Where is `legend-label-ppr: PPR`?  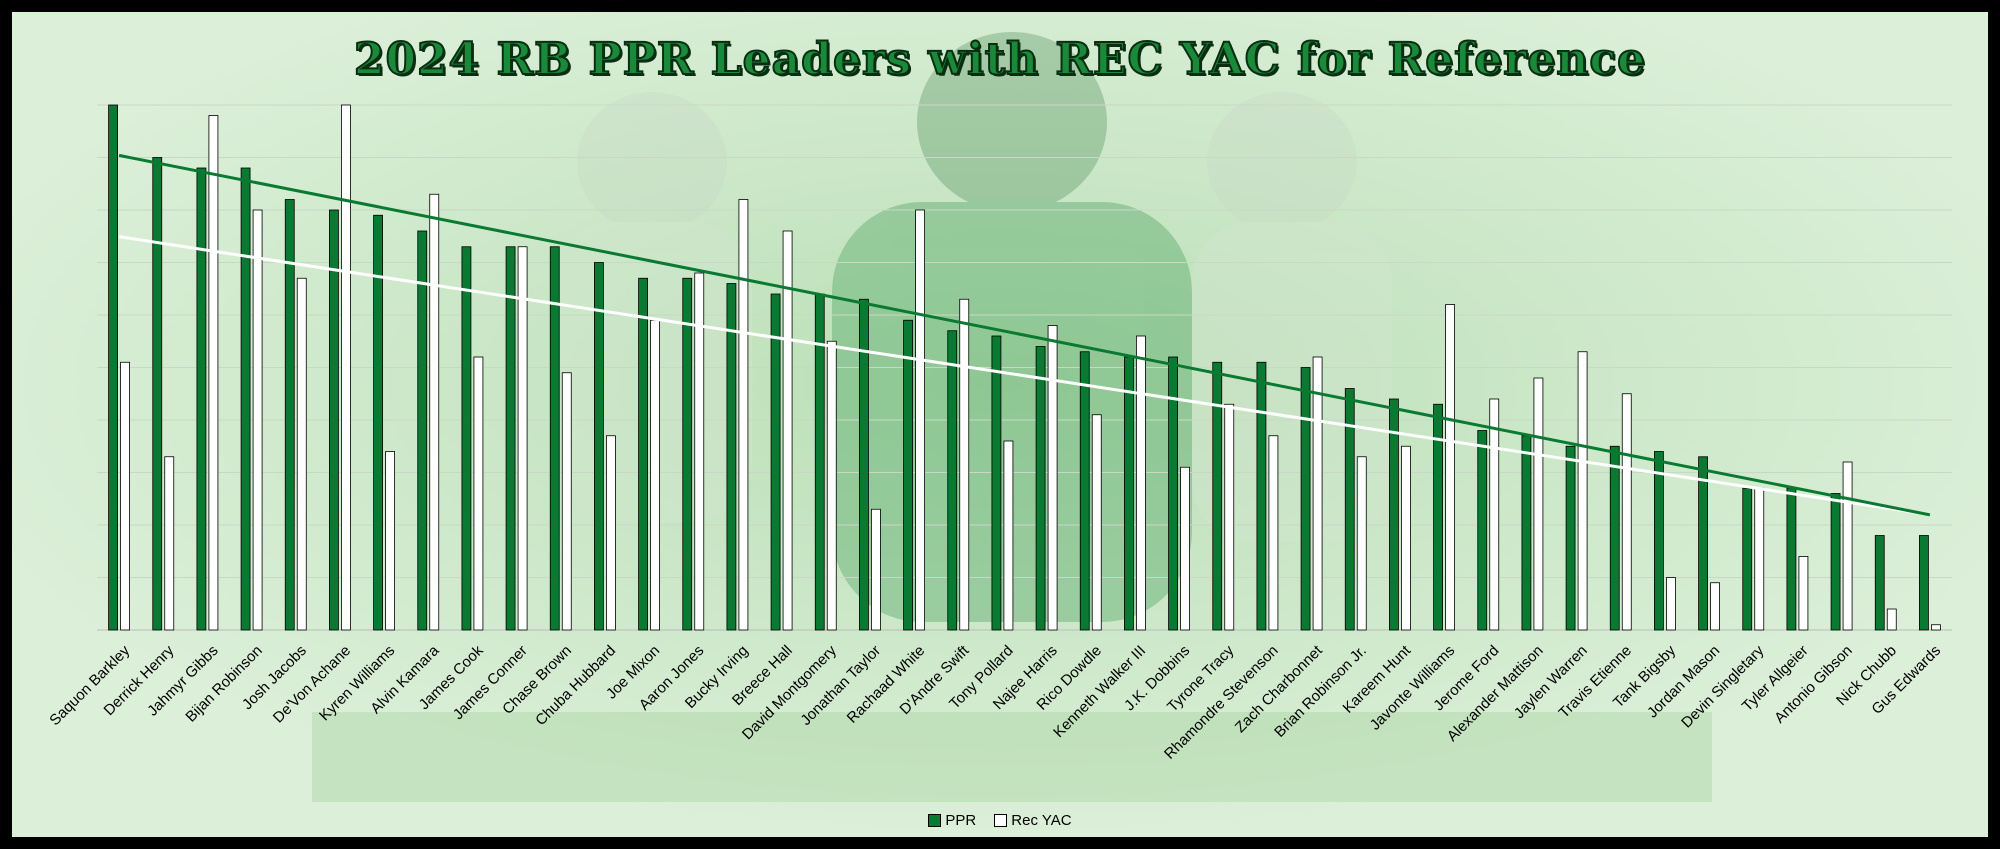
legend-label-ppr: PPR is located at coordinates (961, 820).